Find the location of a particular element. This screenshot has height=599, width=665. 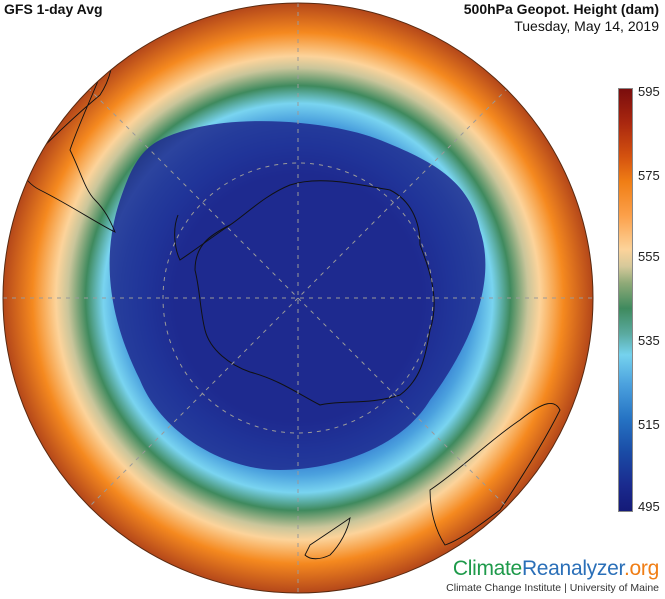

colorbar-tick: 595 is located at coordinates (649, 91).